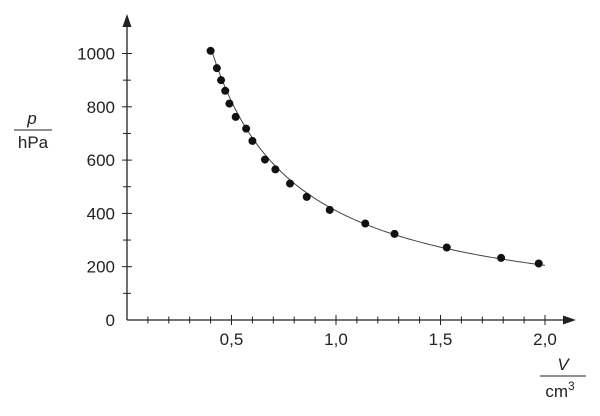 The height and width of the screenshot is (416, 600). What do you see at coordinates (101, 213) in the screenshot?
I see `y-tick-label: 400` at bounding box center [101, 213].